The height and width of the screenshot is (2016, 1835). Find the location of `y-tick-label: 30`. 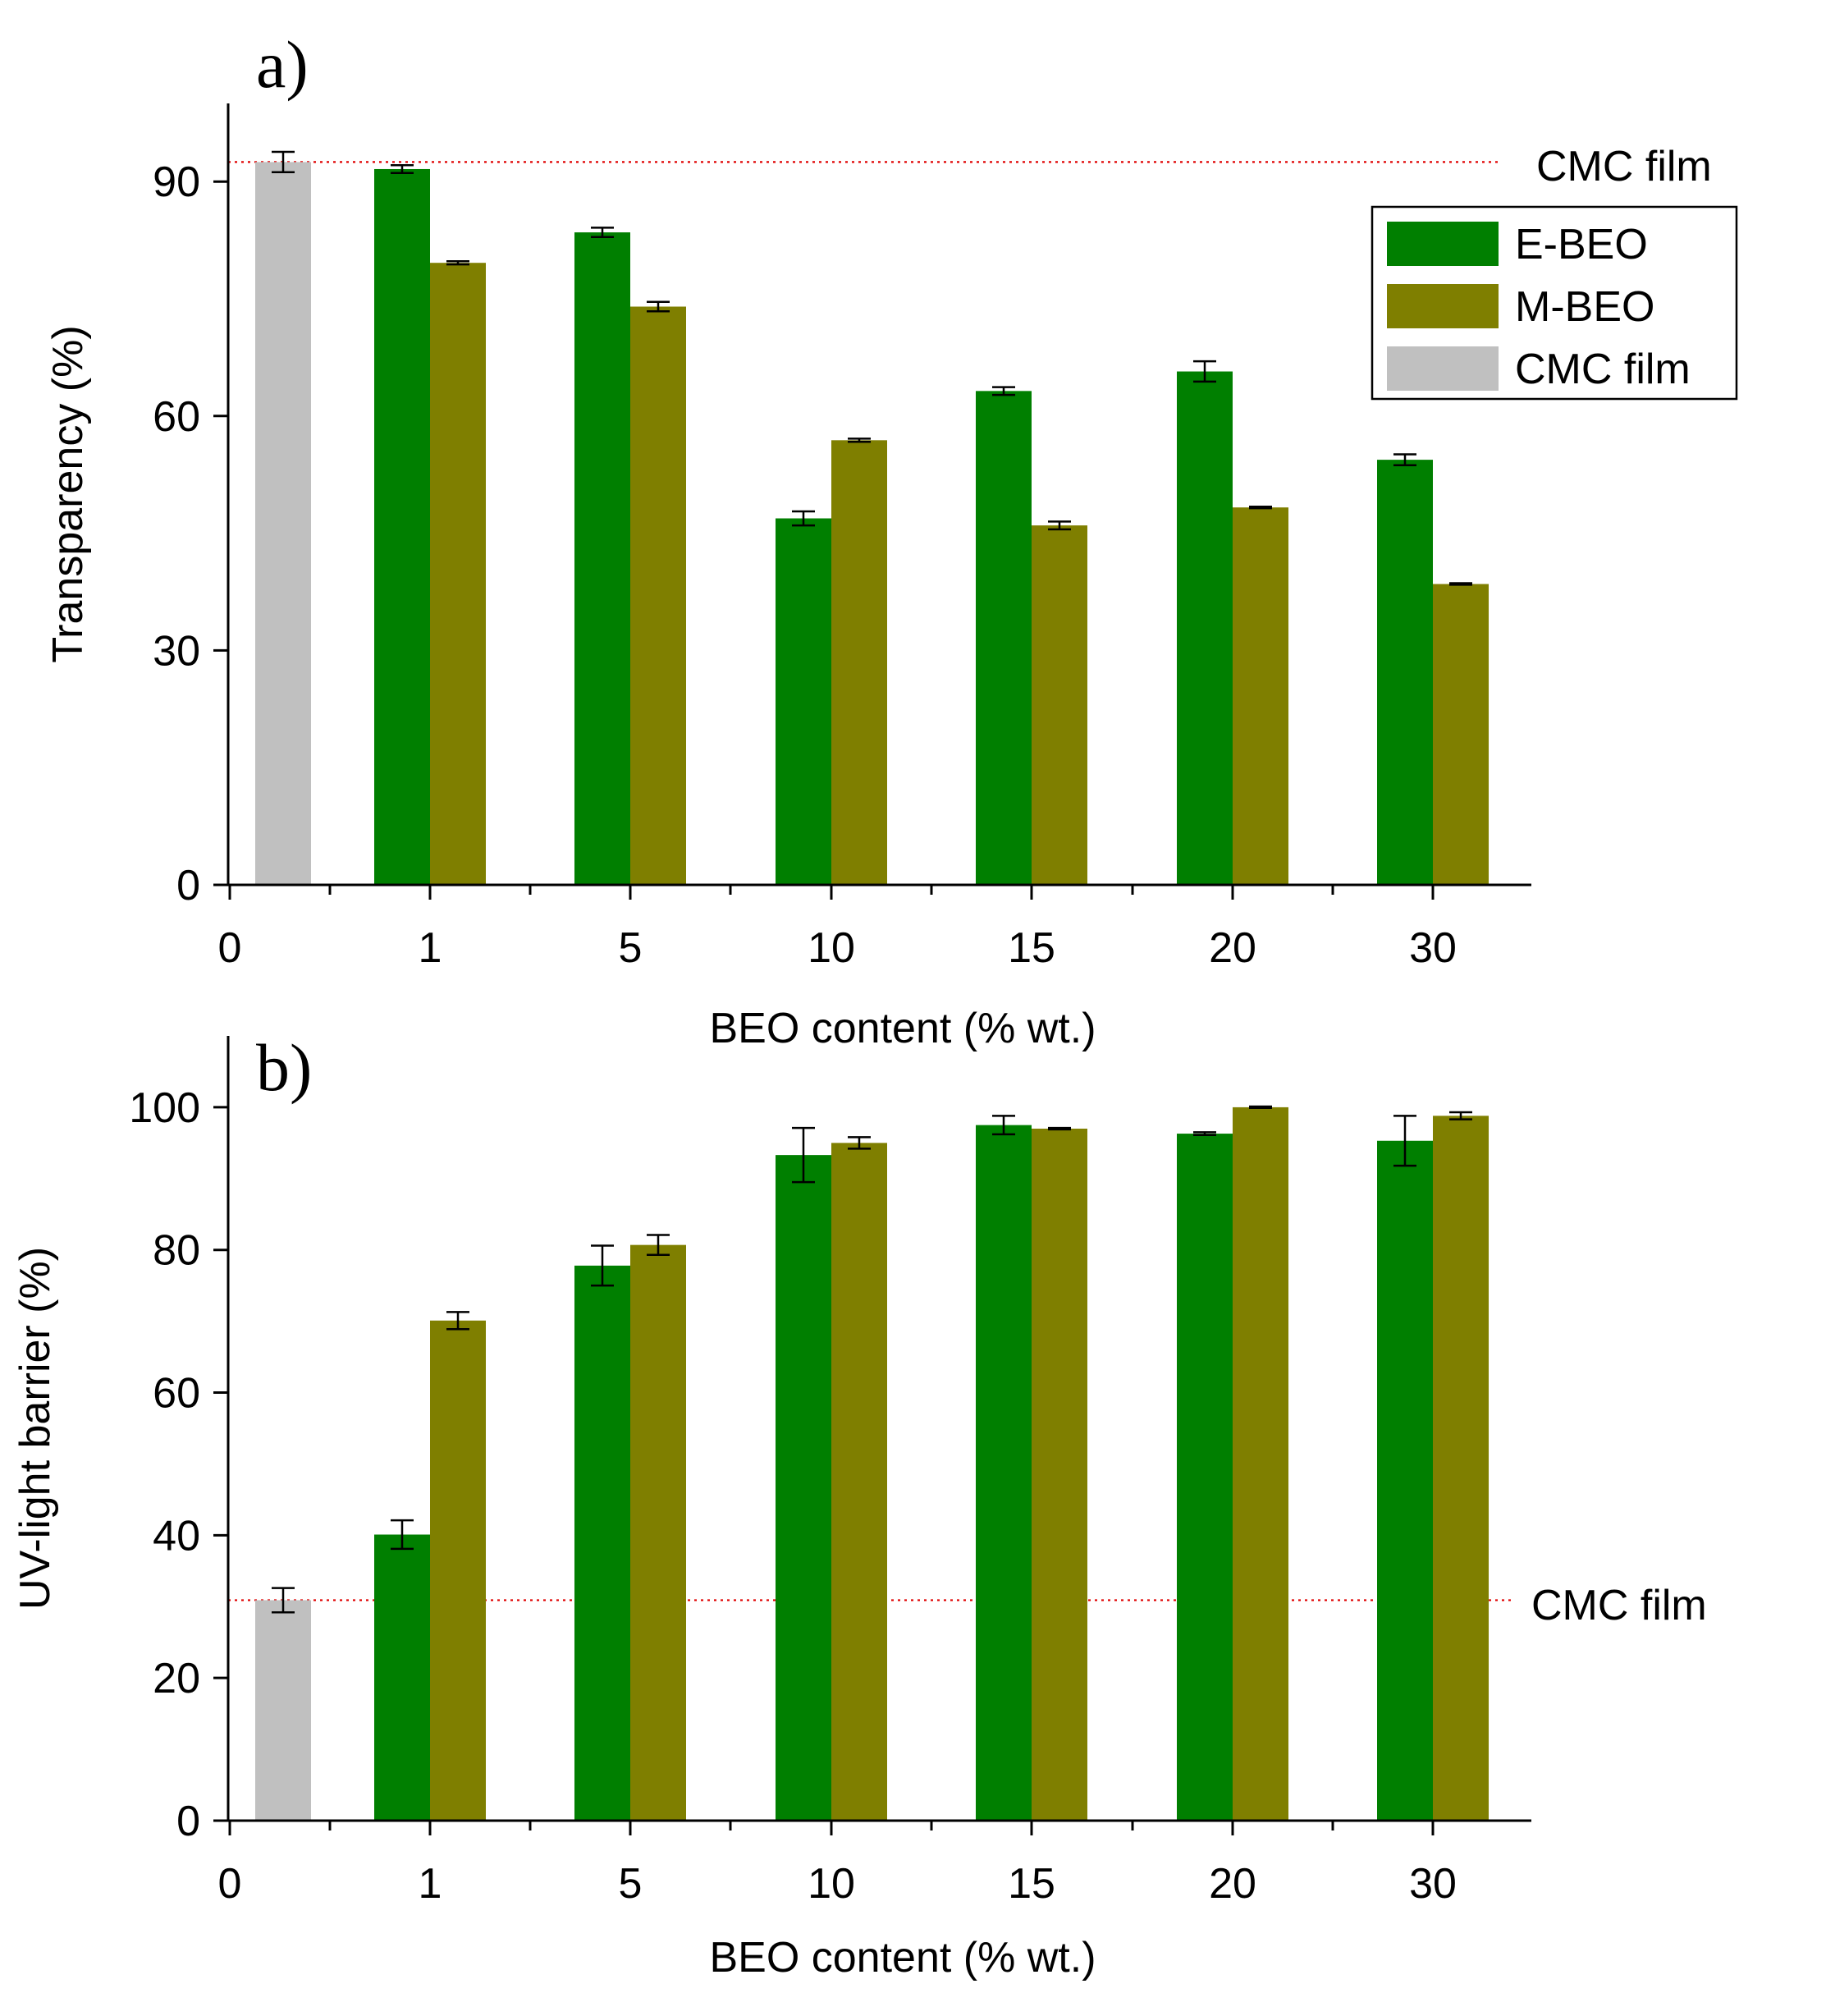

y-tick-label: 30 is located at coordinates (176, 651).